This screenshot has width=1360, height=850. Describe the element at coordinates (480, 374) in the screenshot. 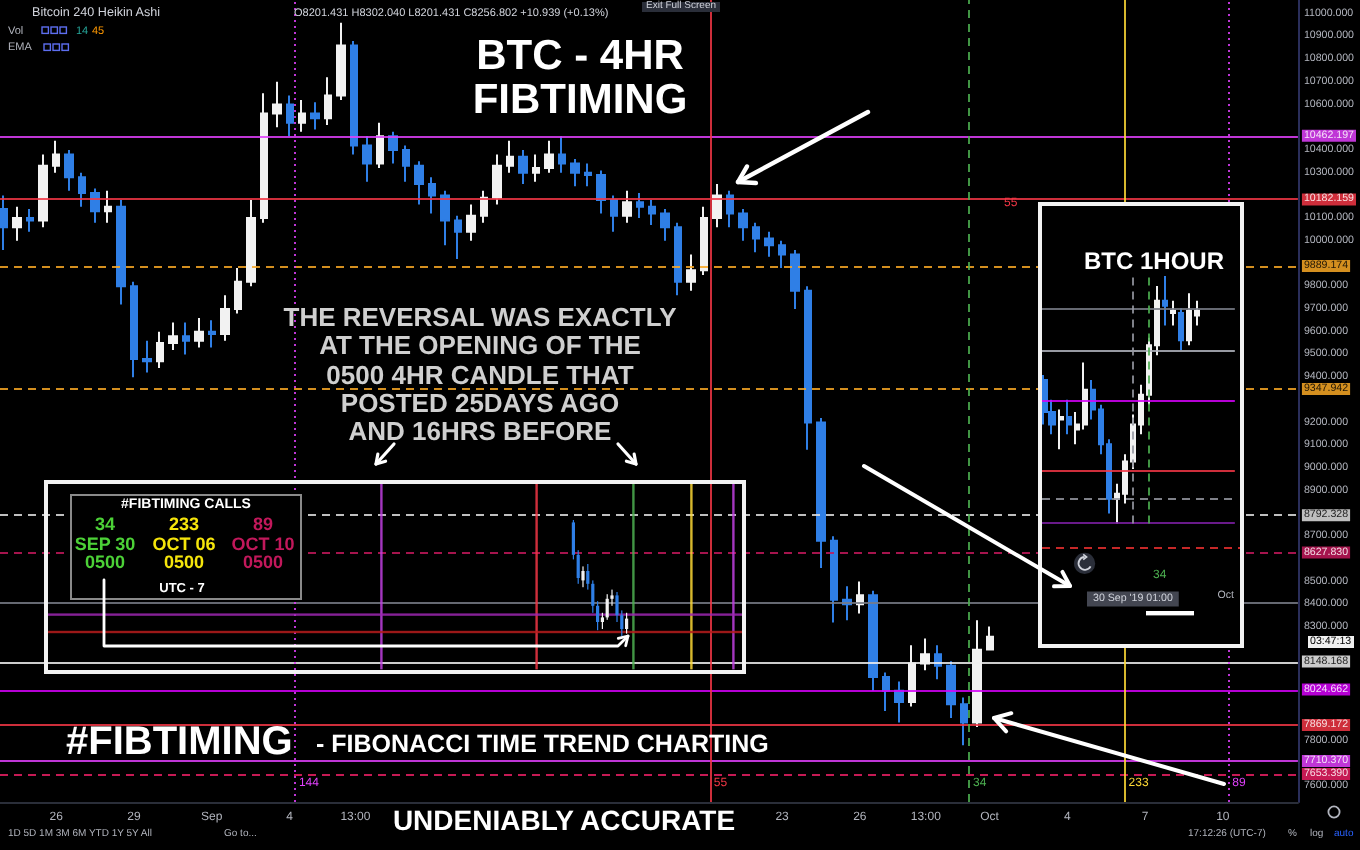

I see `annotation: THE REVERSAL WAS EXACTLY AT THE OPENING OF THE 0500 4HR CANDLE THAT POSTED 25DAYS AGO AND 16HRS BEFORE` at that location.